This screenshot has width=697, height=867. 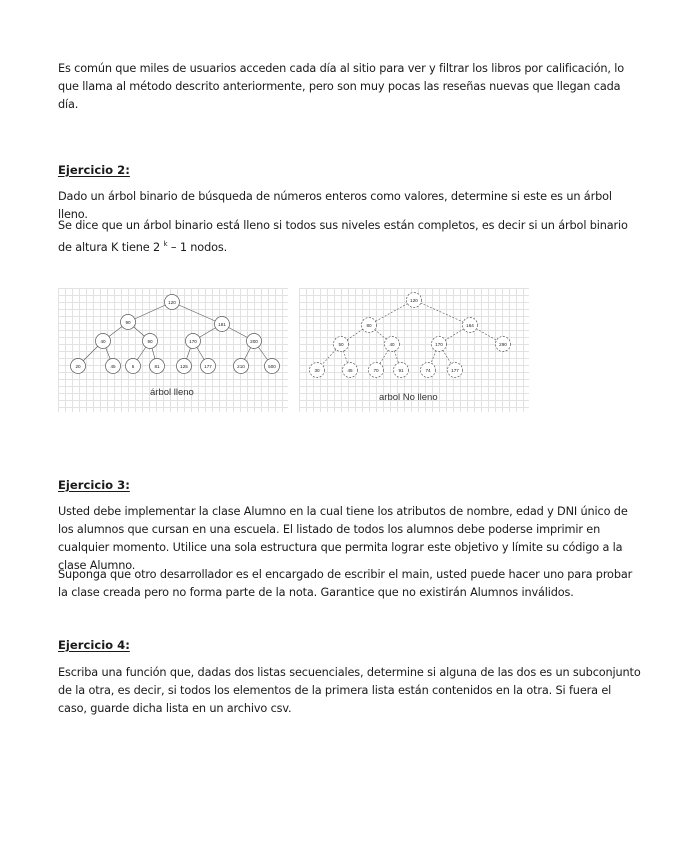 I want to click on not-full-tree-node-label: 91, so click(x=401, y=370).